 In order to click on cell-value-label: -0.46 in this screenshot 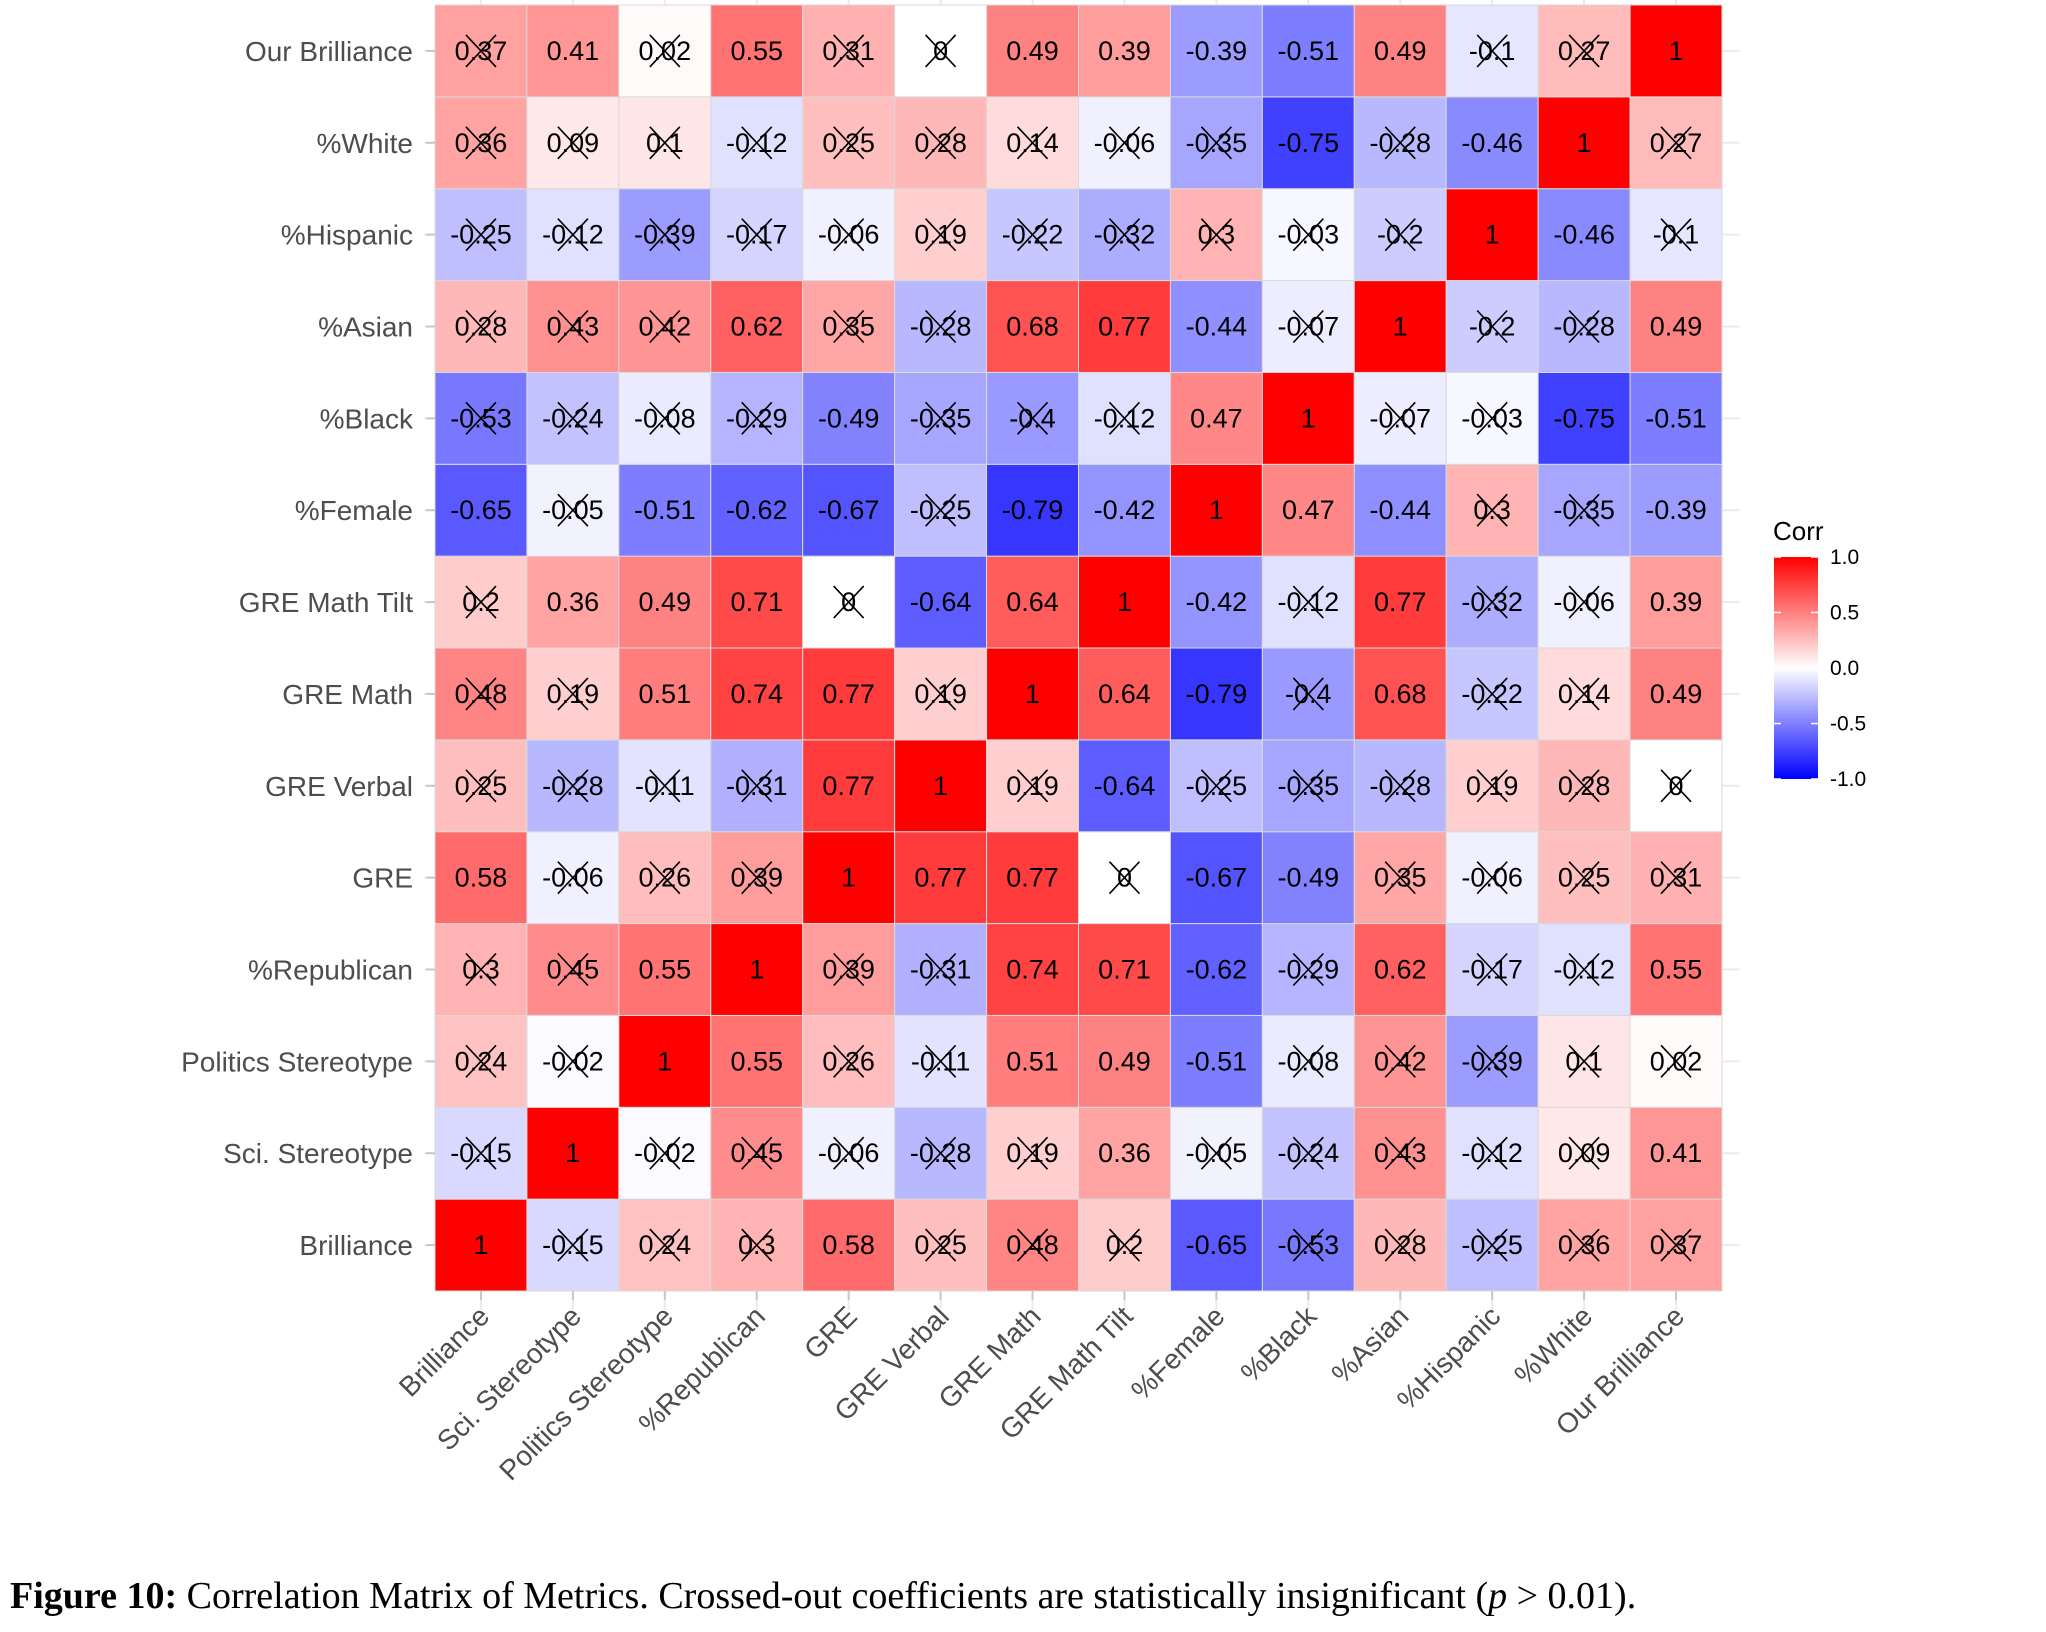, I will do `click(1492, 143)`.